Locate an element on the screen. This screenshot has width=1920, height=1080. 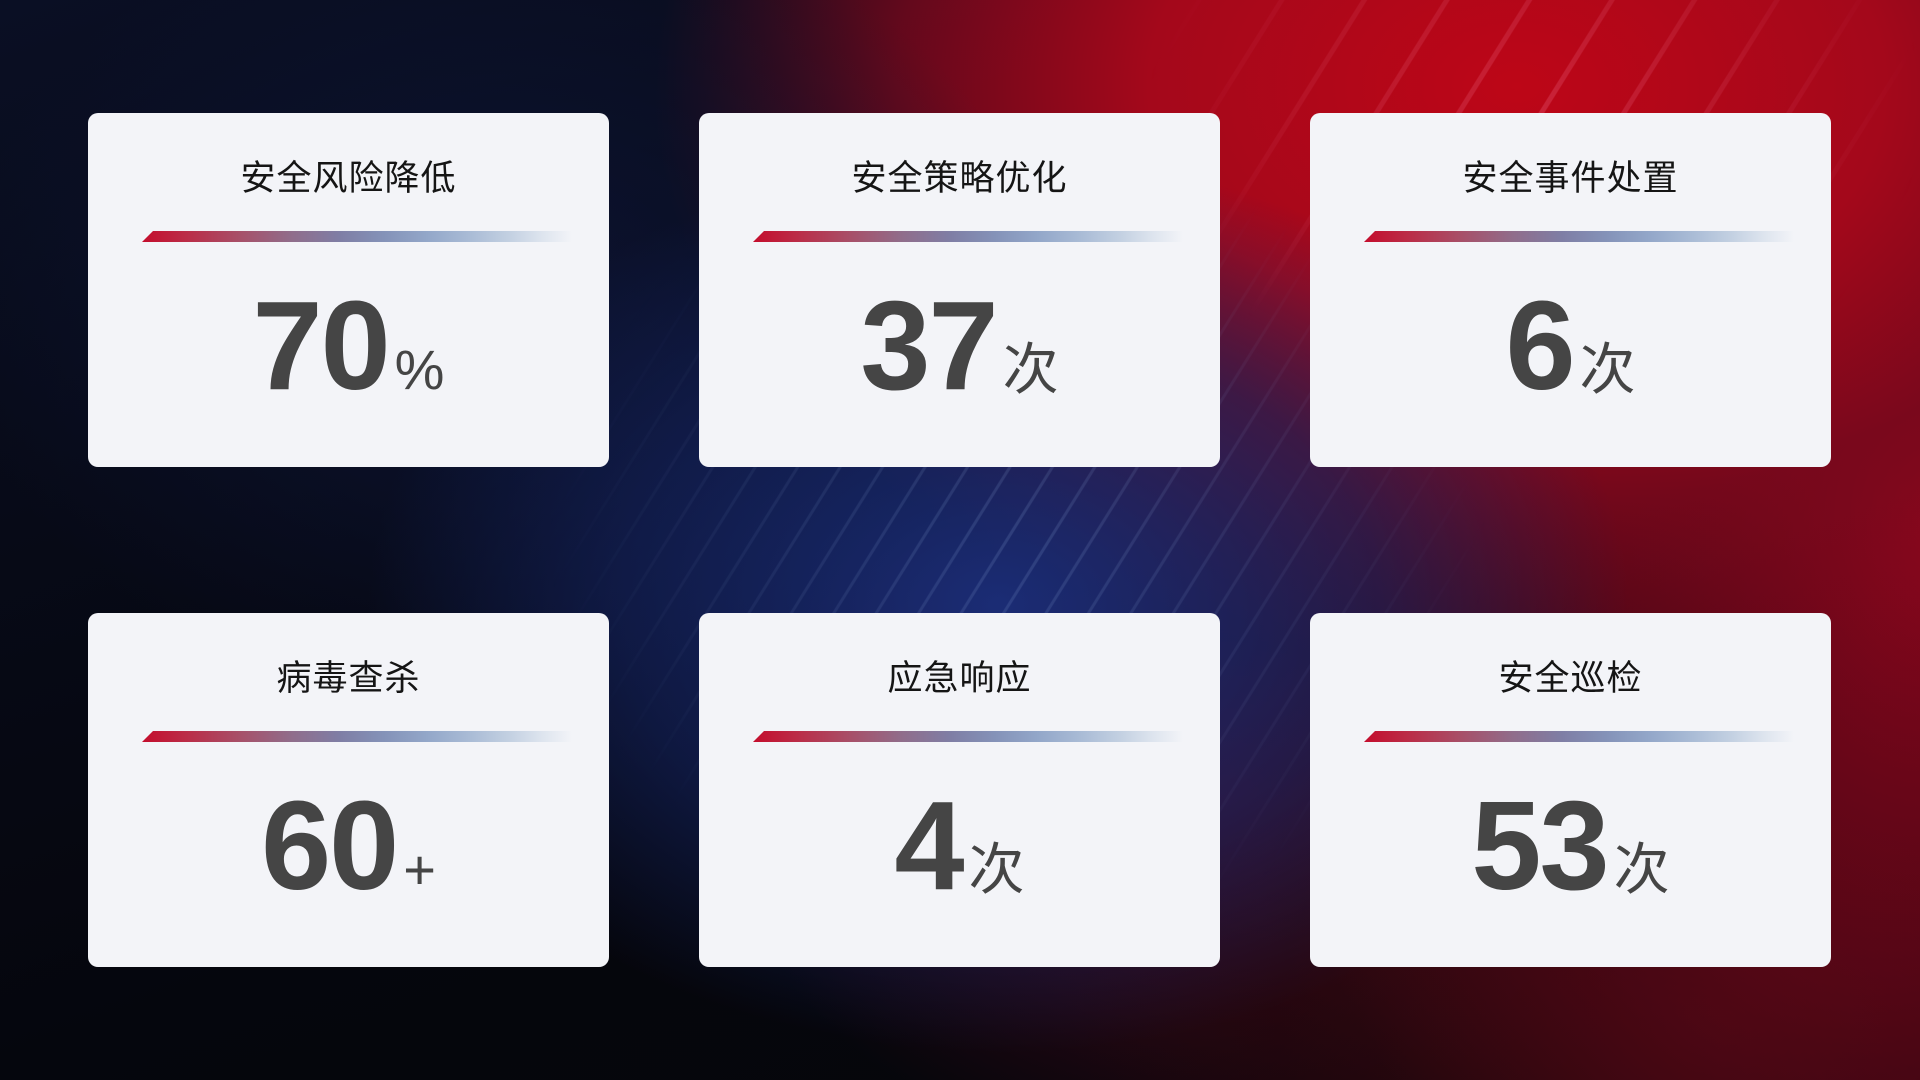
value-number: 60 is located at coordinates (330, 845).